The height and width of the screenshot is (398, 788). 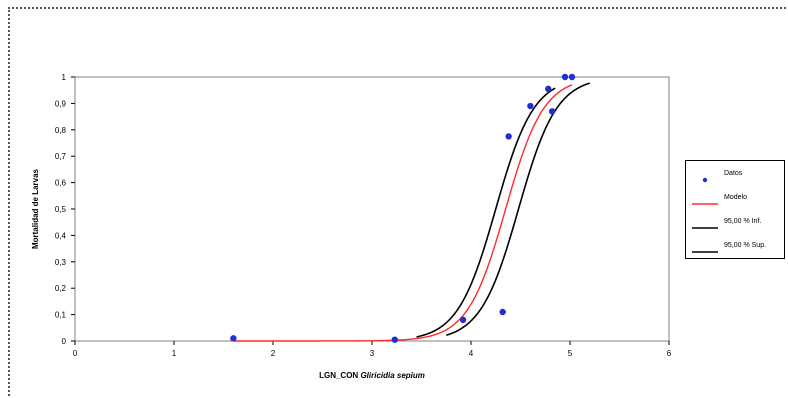 I want to click on legend-item-datos: Datos, so click(x=736, y=175).